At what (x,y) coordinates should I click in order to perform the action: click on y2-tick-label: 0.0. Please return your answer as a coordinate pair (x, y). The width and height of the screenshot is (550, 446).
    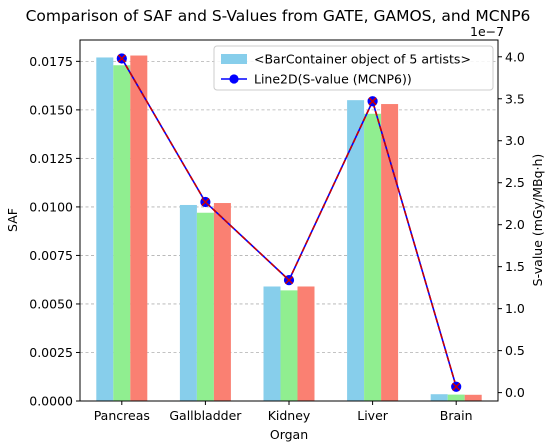
    Looking at the image, I should click on (515, 392).